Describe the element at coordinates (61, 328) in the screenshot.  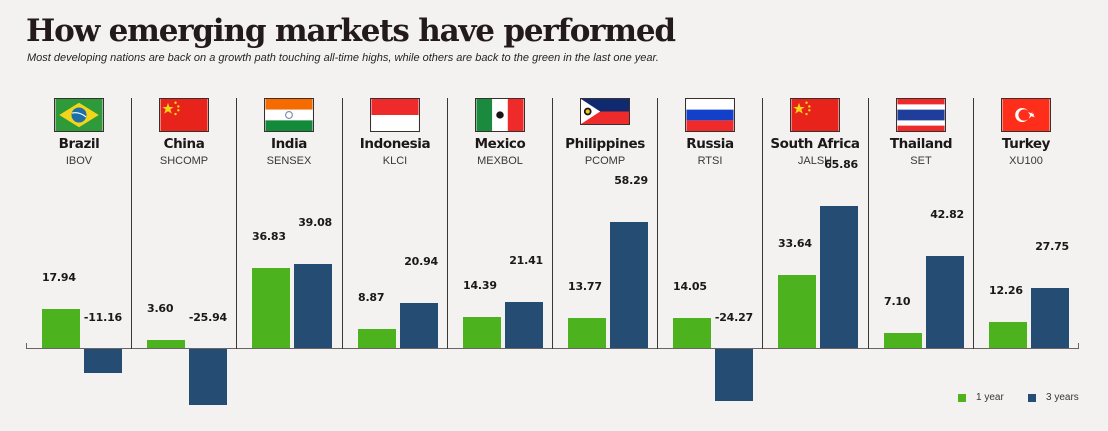
I see `bar-1-year-brazil` at that location.